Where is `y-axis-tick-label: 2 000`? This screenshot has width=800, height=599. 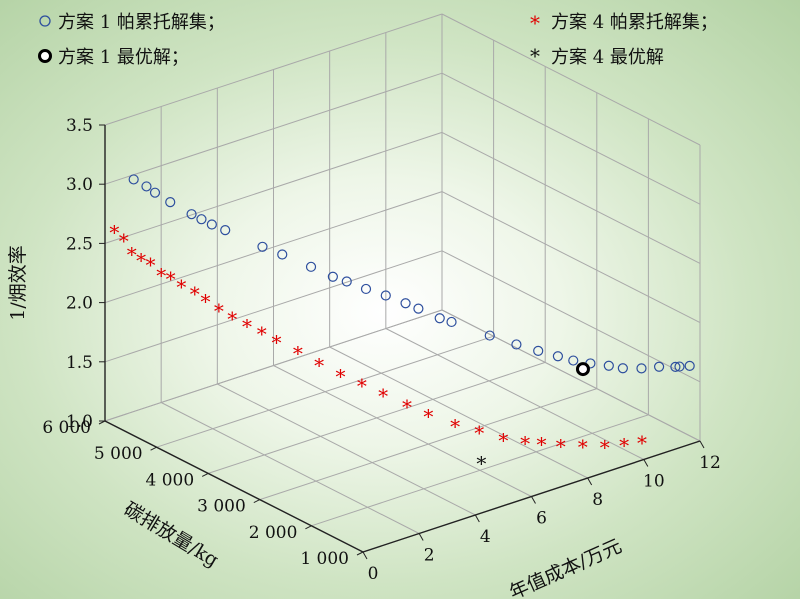
y-axis-tick-label: 2 000 is located at coordinates (273, 533).